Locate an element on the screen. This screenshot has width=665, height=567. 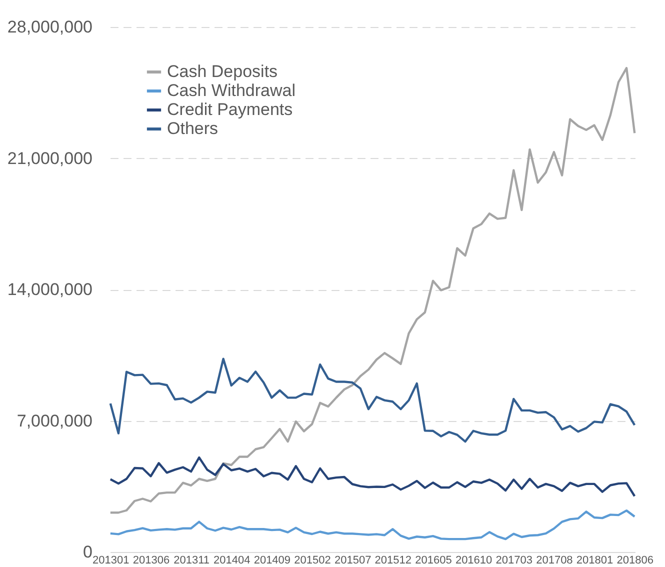
y-tick-label: 0 is located at coordinates (87, 552).